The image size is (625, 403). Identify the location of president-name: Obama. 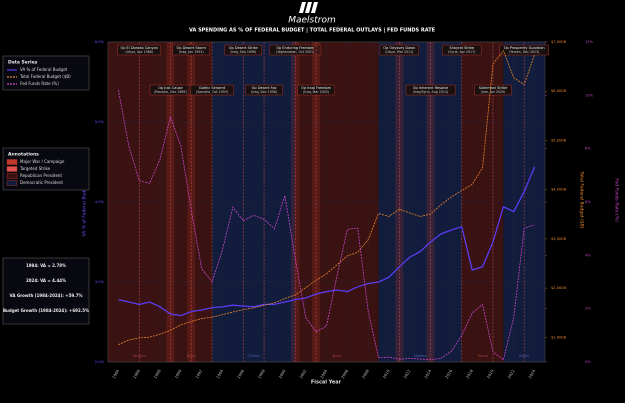
(420, 356).